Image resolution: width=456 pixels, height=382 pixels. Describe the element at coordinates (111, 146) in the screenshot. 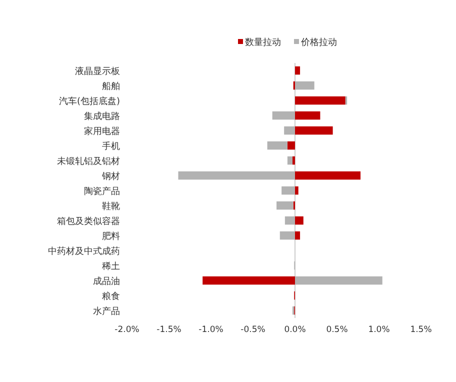

I see `y-tick-label: 手机` at that location.